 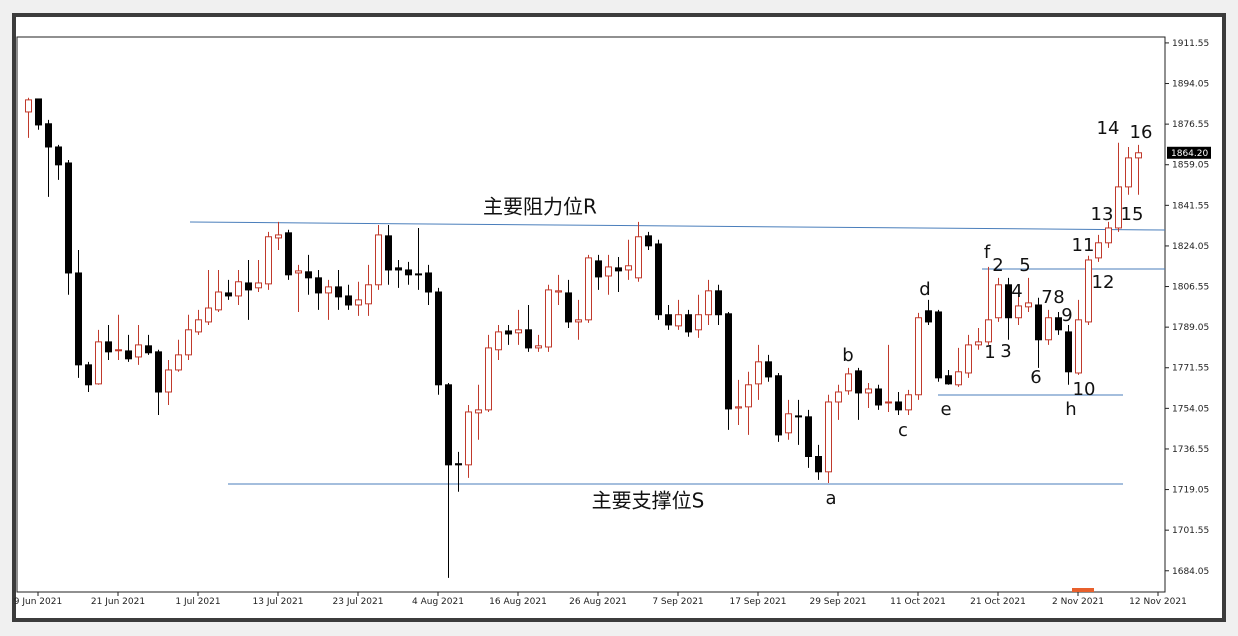 What do you see at coordinates (1005, 351) in the screenshot?
I see `annotation: 3` at bounding box center [1005, 351].